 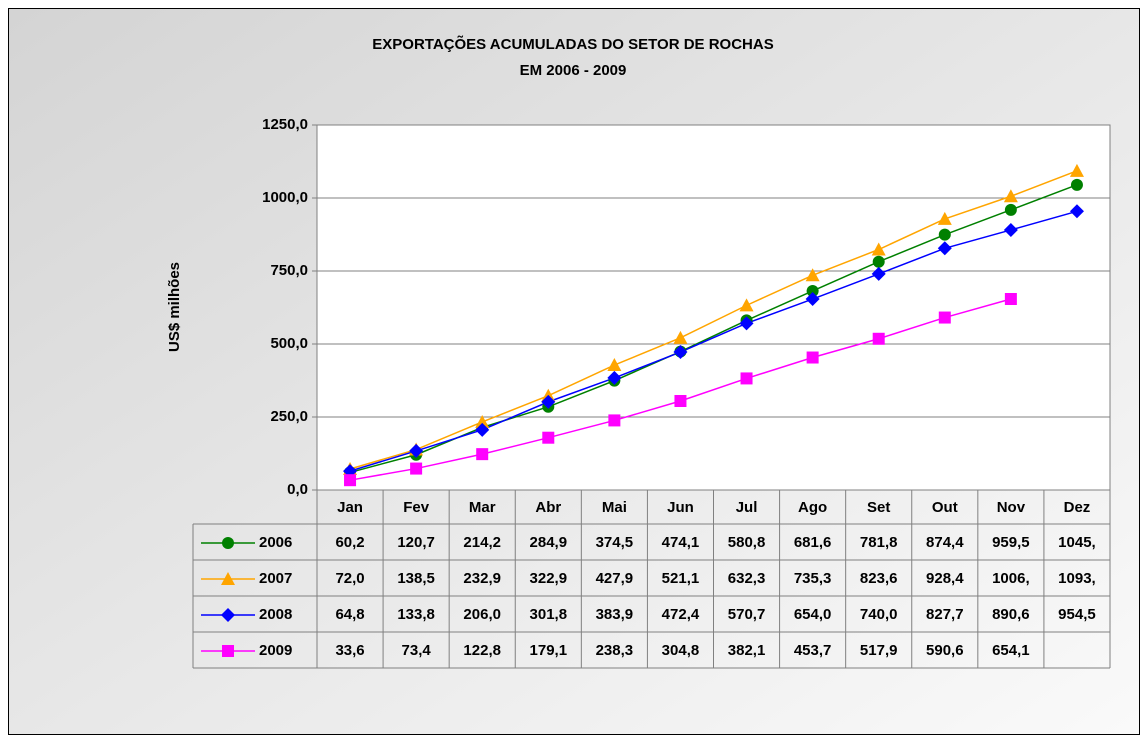 What do you see at coordinates (747, 507) in the screenshot?
I see `x-tick-label: Jul` at bounding box center [747, 507].